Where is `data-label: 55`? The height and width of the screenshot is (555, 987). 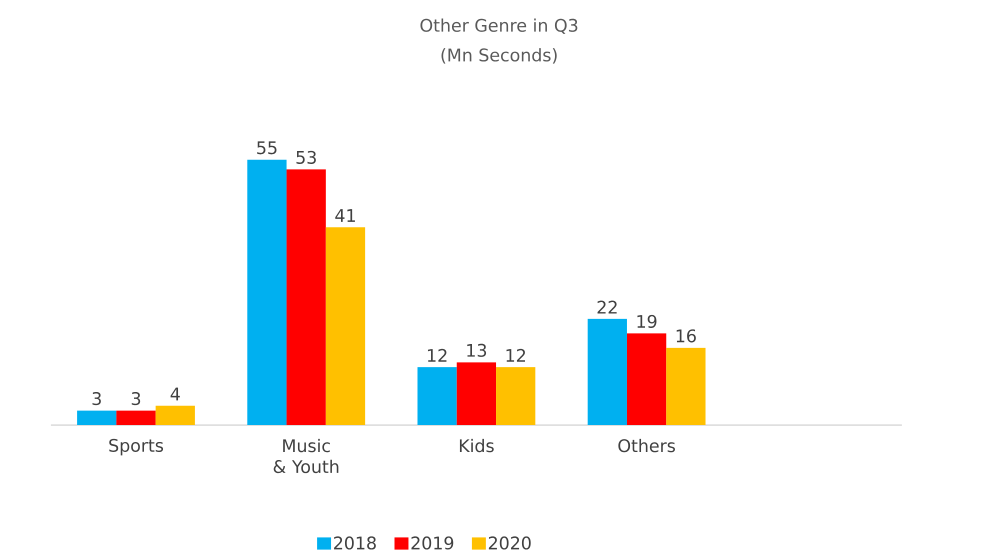 data-label: 55 is located at coordinates (266, 147).